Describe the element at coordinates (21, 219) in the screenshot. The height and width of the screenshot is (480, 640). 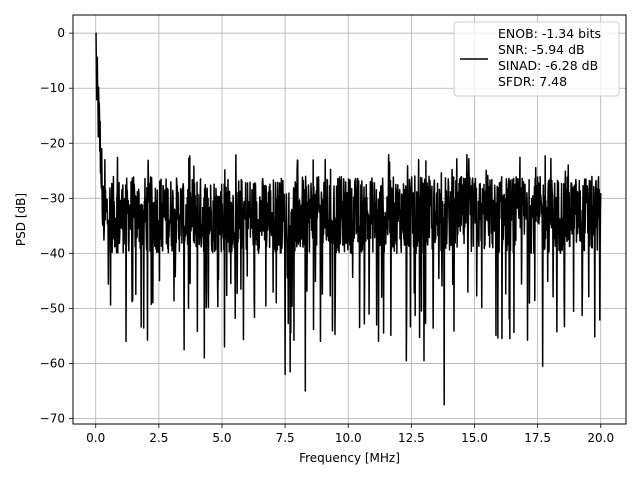
I see `y-axis-label: PSD [dB]` at that location.